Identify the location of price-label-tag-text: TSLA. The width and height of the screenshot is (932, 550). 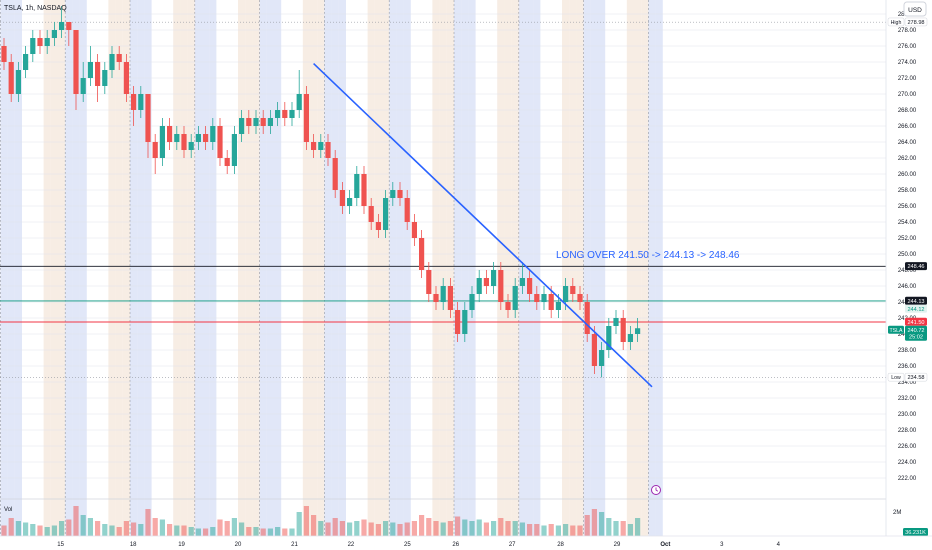
(897, 331).